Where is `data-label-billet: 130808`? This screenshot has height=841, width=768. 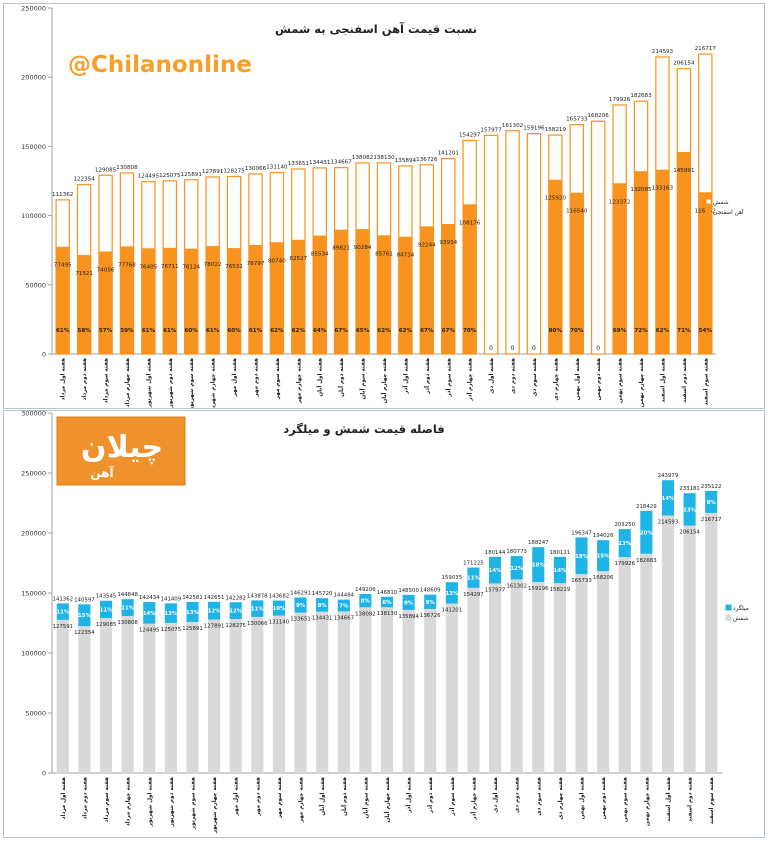 data-label-billet: 130808 is located at coordinates (127, 168).